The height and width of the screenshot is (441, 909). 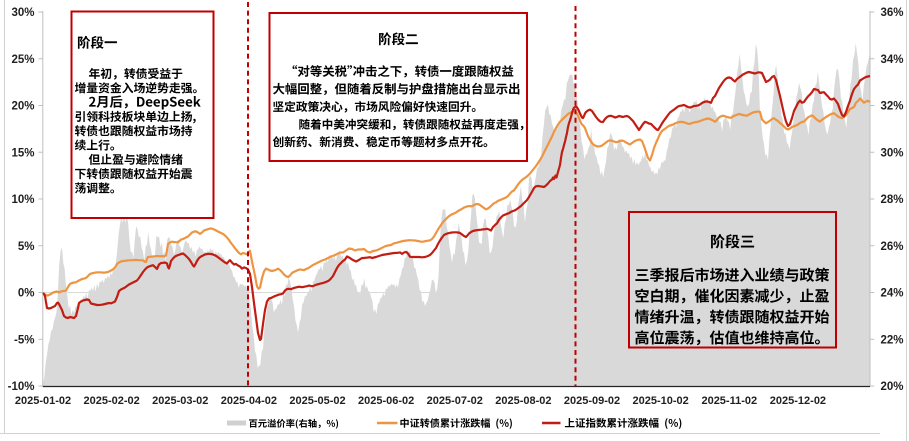 I want to click on svg-text: 2025-03-02, so click(x=180, y=401).